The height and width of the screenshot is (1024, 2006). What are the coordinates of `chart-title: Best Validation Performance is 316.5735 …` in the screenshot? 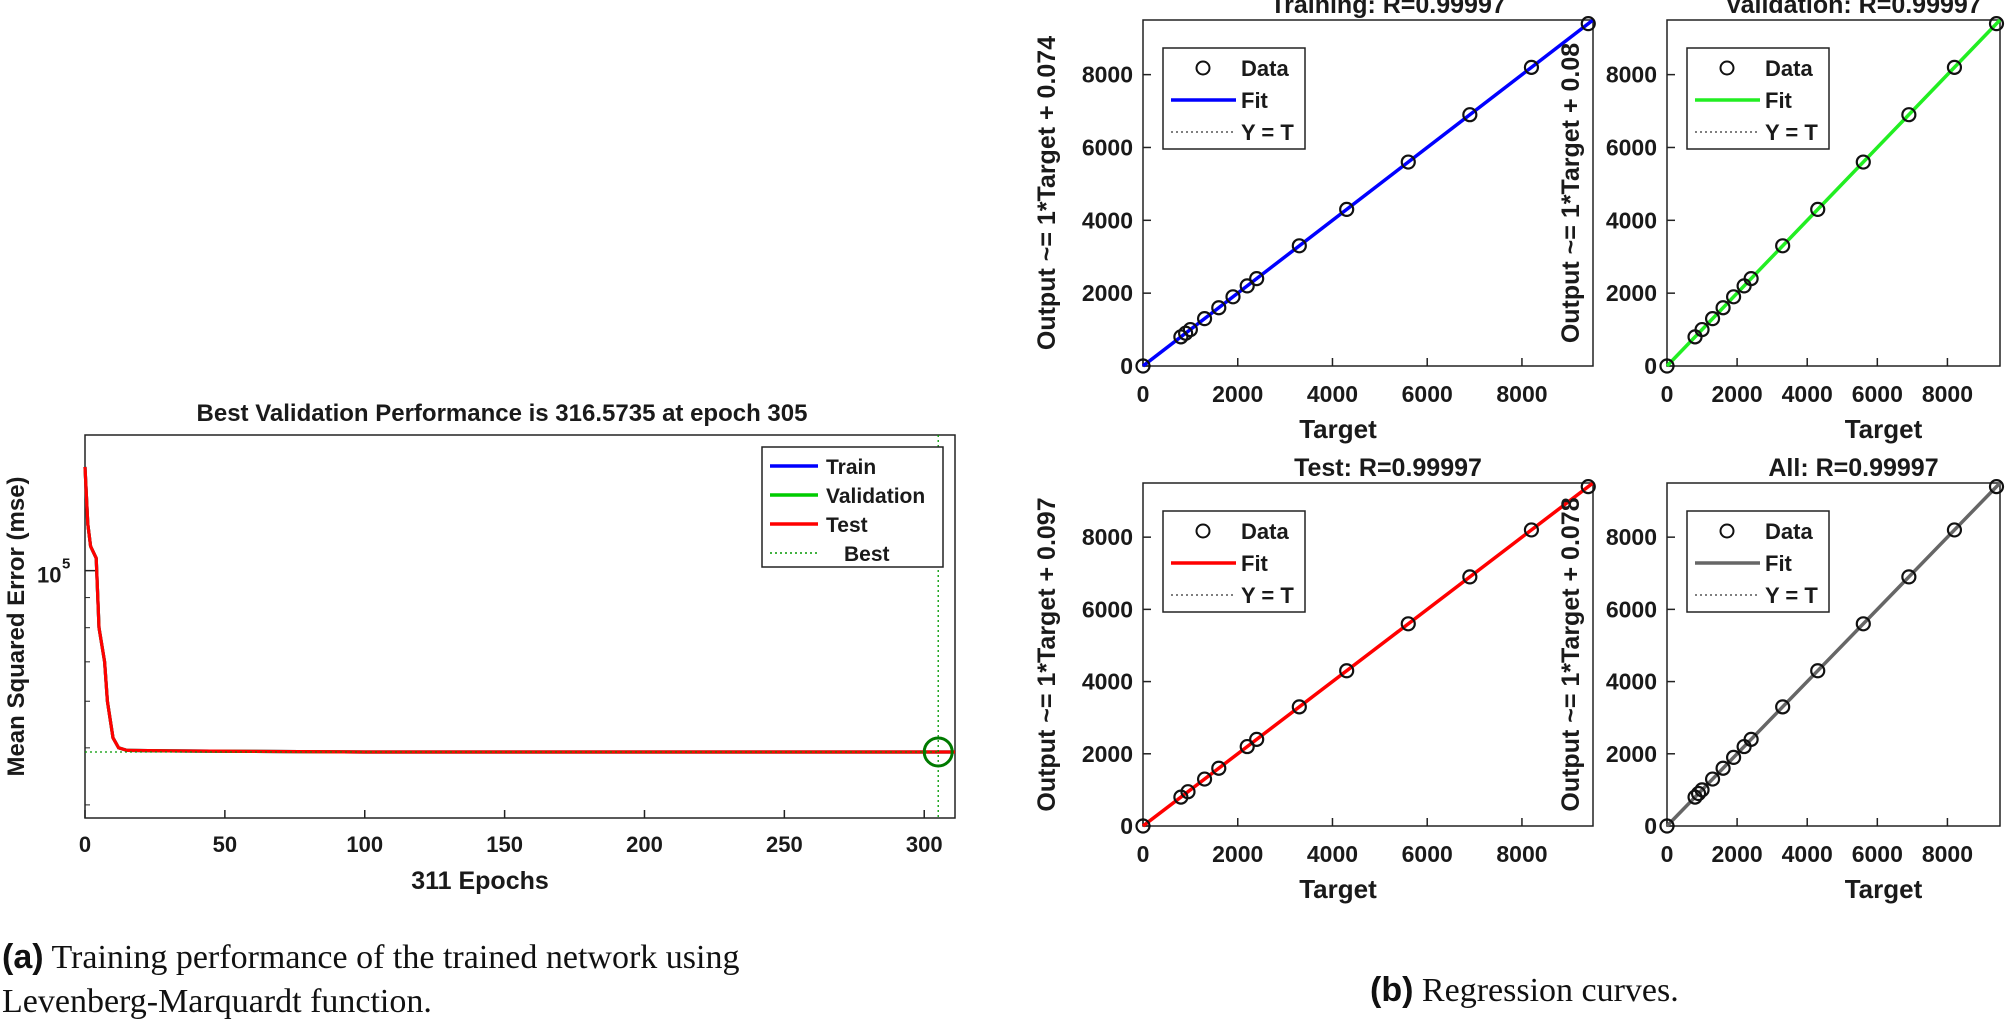 It's located at (502, 413).